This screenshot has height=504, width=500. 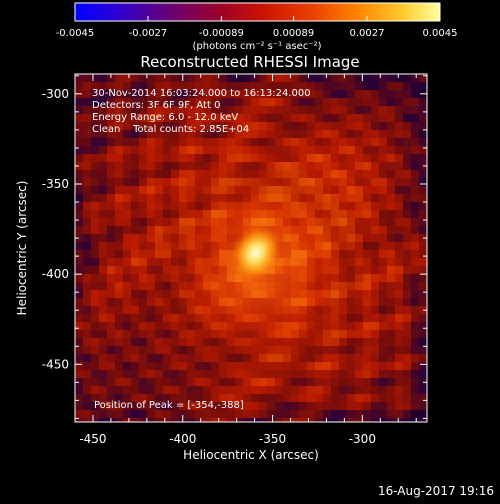 What do you see at coordinates (257, 12) in the screenshot?
I see `colorbar-gradient` at bounding box center [257, 12].